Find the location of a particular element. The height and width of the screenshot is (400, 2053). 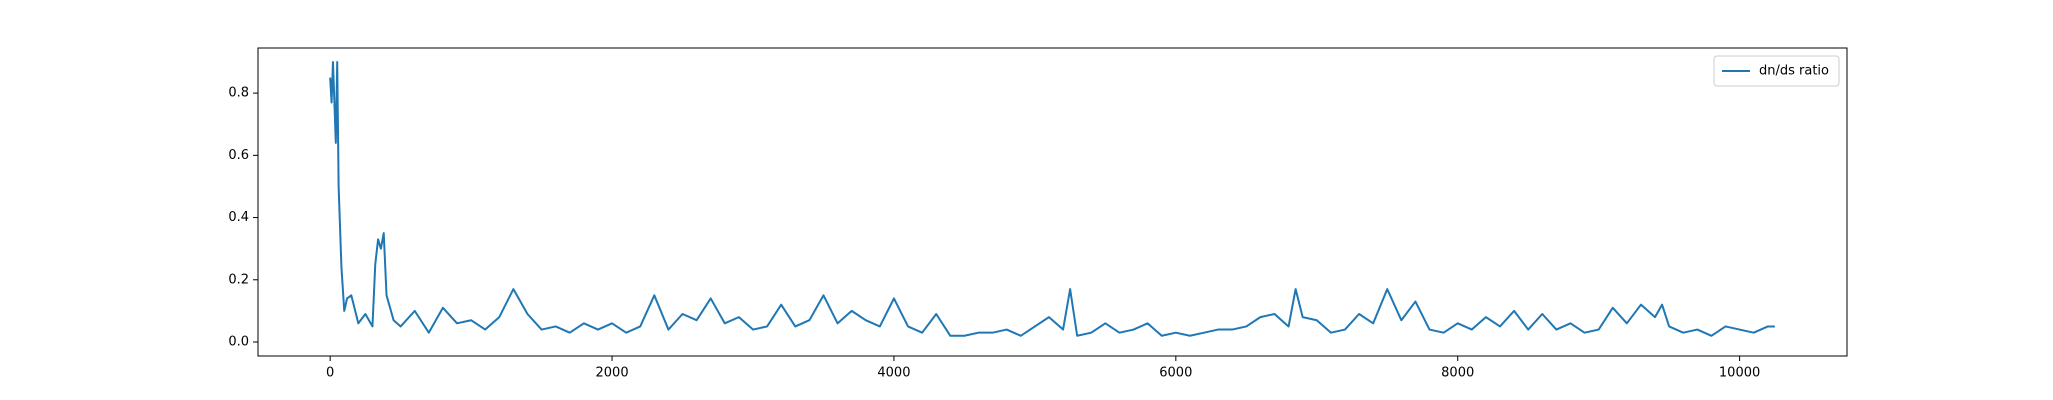

y-tick-label: 0.4 is located at coordinates (238, 217).